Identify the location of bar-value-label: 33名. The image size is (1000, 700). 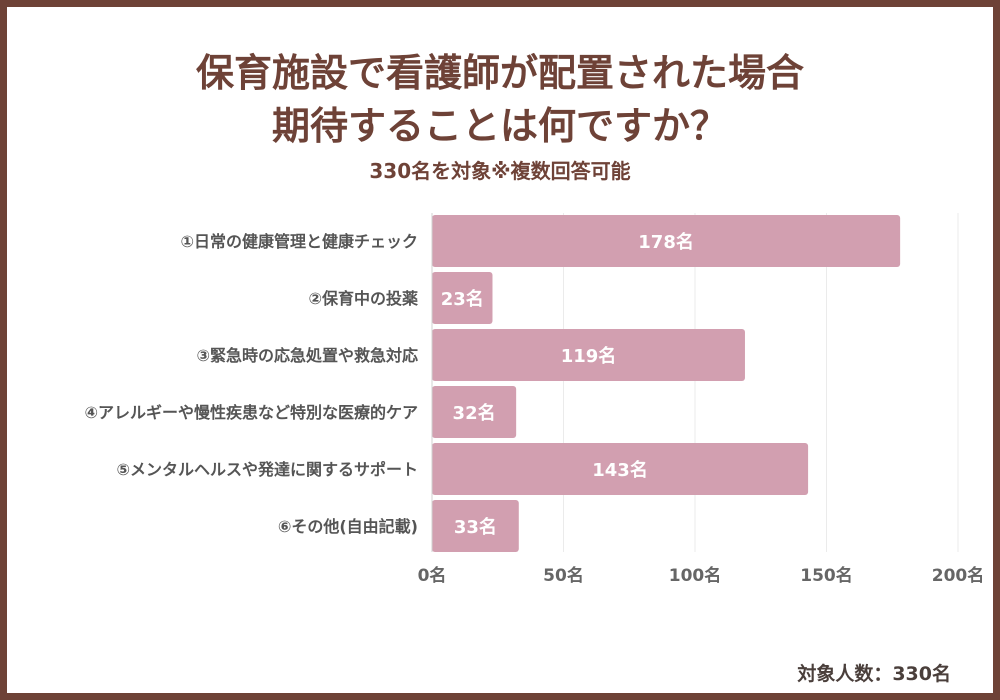
(475, 527).